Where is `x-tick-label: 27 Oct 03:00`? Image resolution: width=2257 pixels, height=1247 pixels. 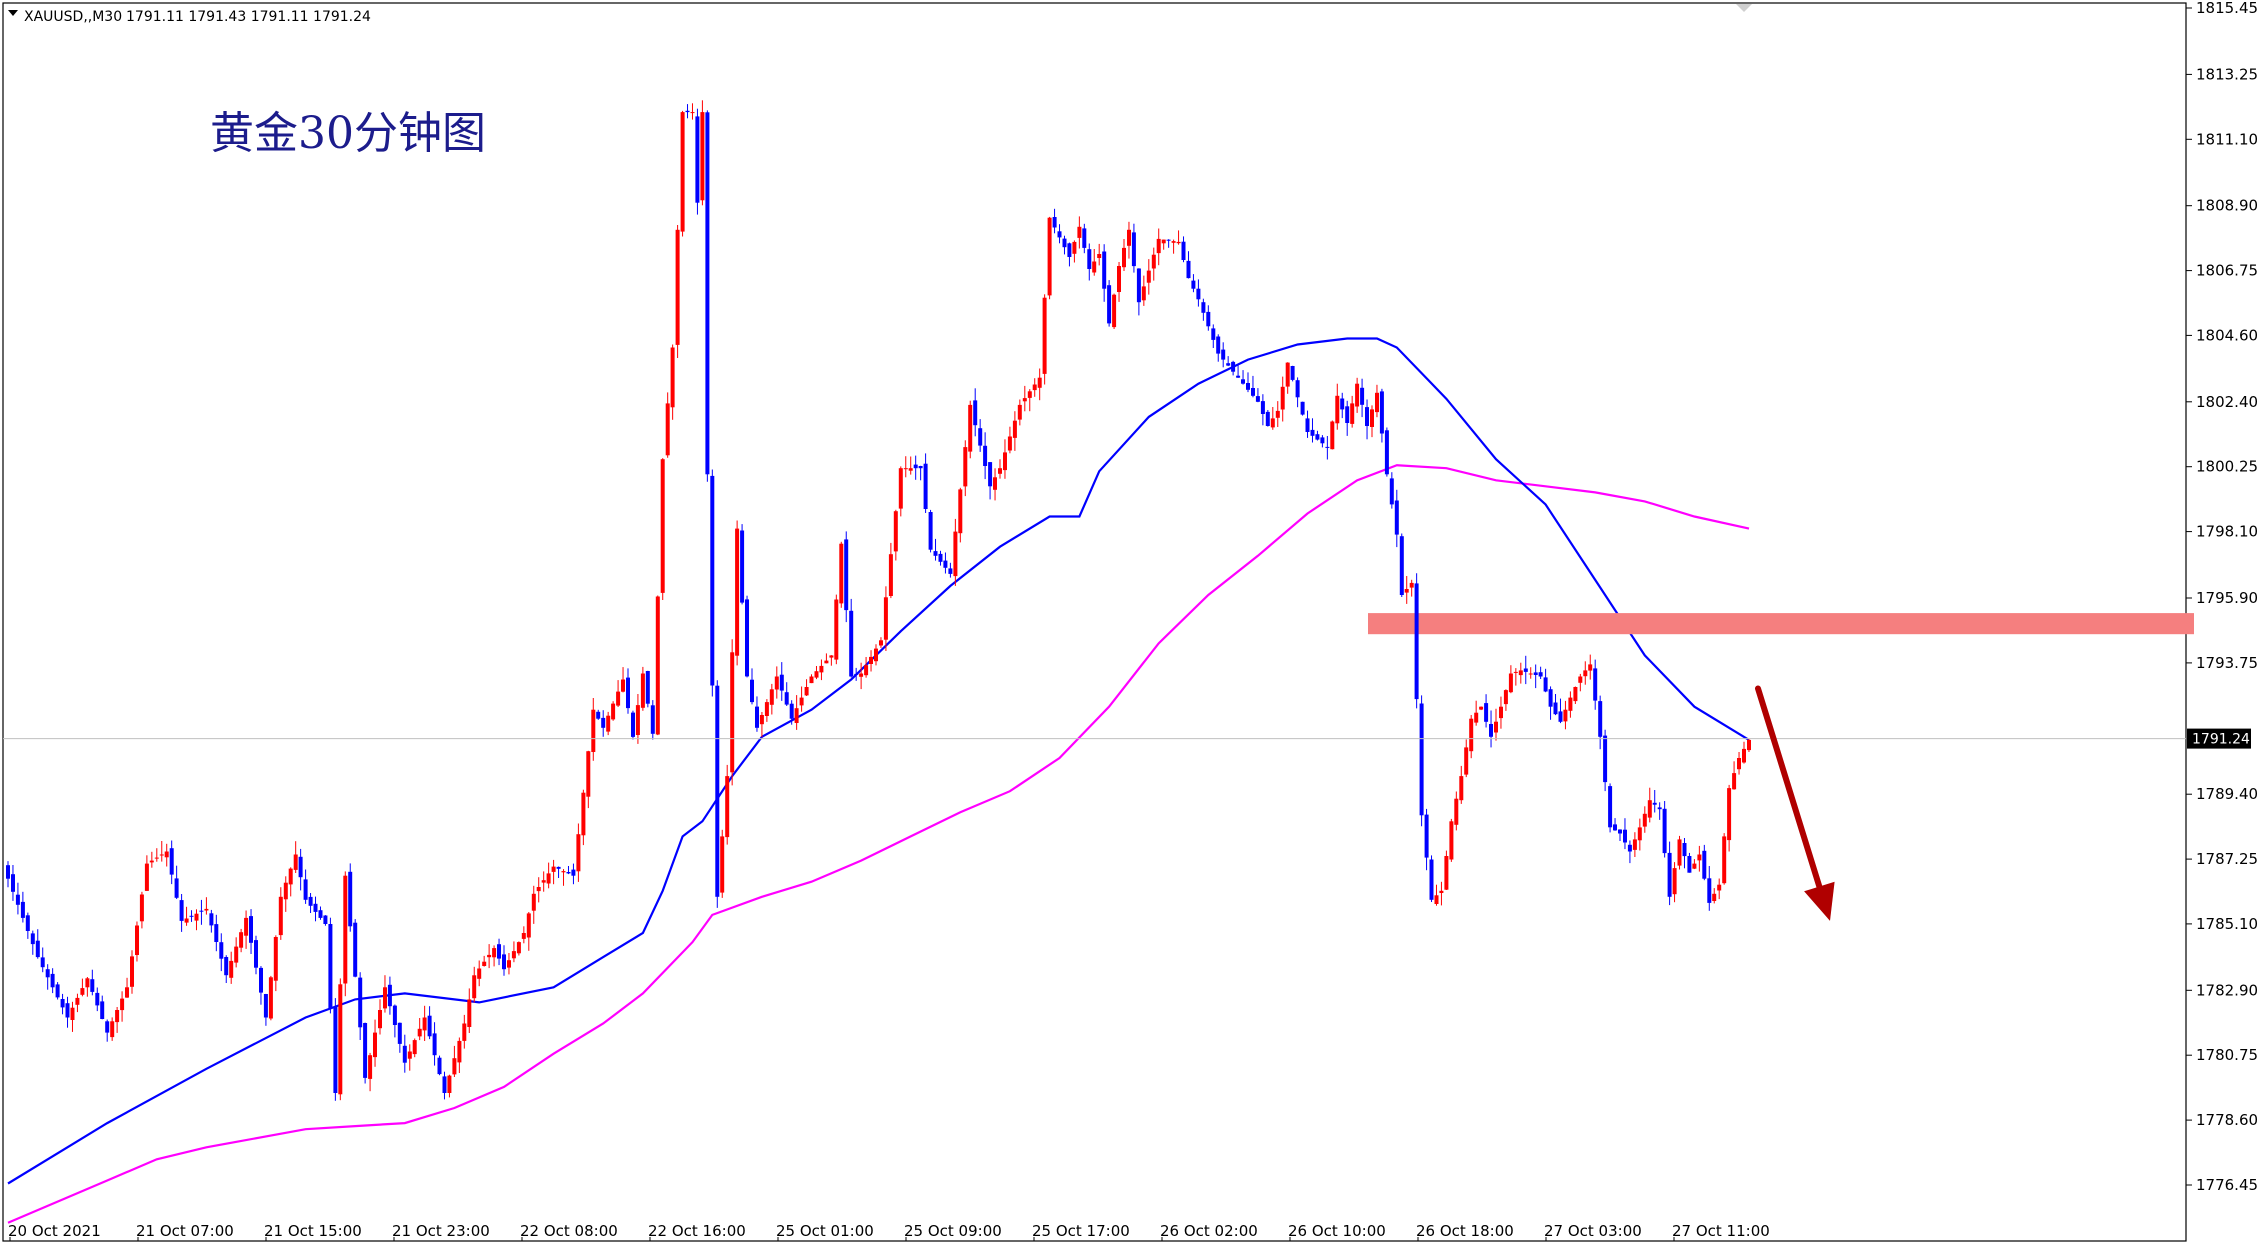 x-tick-label: 27 Oct 03:00 is located at coordinates (1593, 1231).